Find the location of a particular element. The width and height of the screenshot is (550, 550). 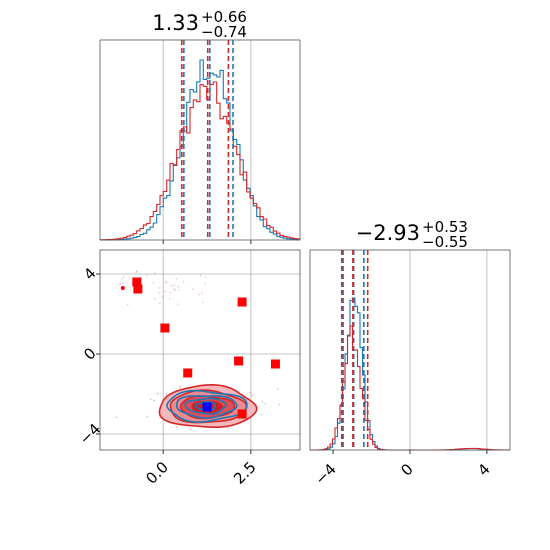

marginal-p1-frame is located at coordinates (200, 140).